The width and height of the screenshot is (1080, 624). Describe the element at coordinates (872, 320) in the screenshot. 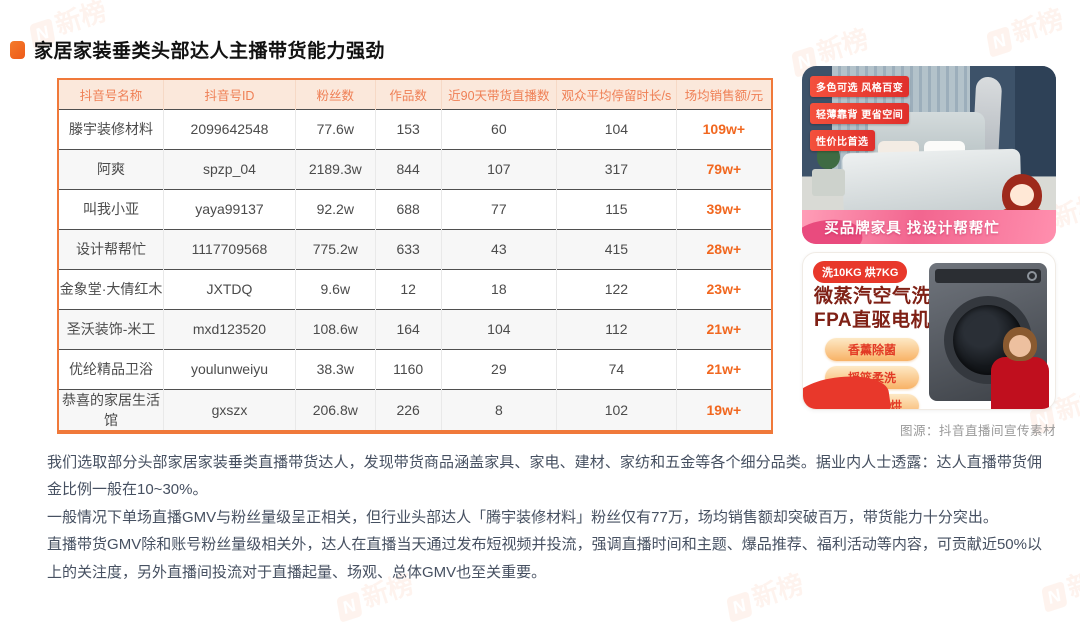

I see `headline-line2: FPA直驱电机` at that location.